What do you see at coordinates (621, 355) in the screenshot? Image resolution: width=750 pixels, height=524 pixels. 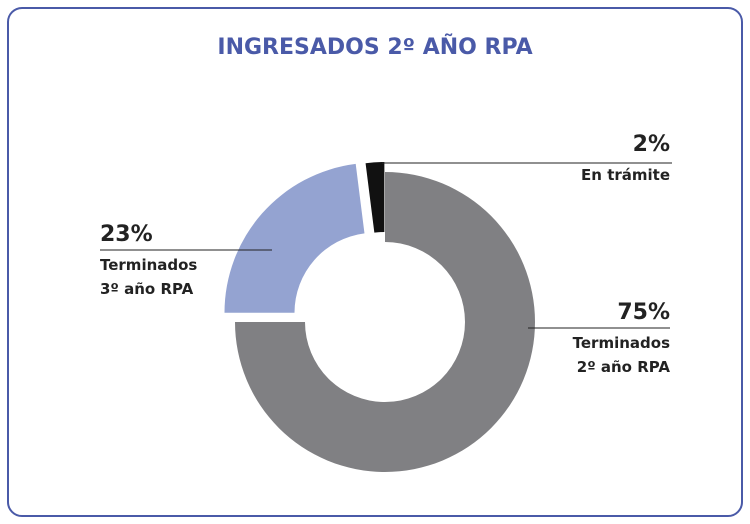 I see `category-label: Terminados 2º año RPA` at bounding box center [621, 355].